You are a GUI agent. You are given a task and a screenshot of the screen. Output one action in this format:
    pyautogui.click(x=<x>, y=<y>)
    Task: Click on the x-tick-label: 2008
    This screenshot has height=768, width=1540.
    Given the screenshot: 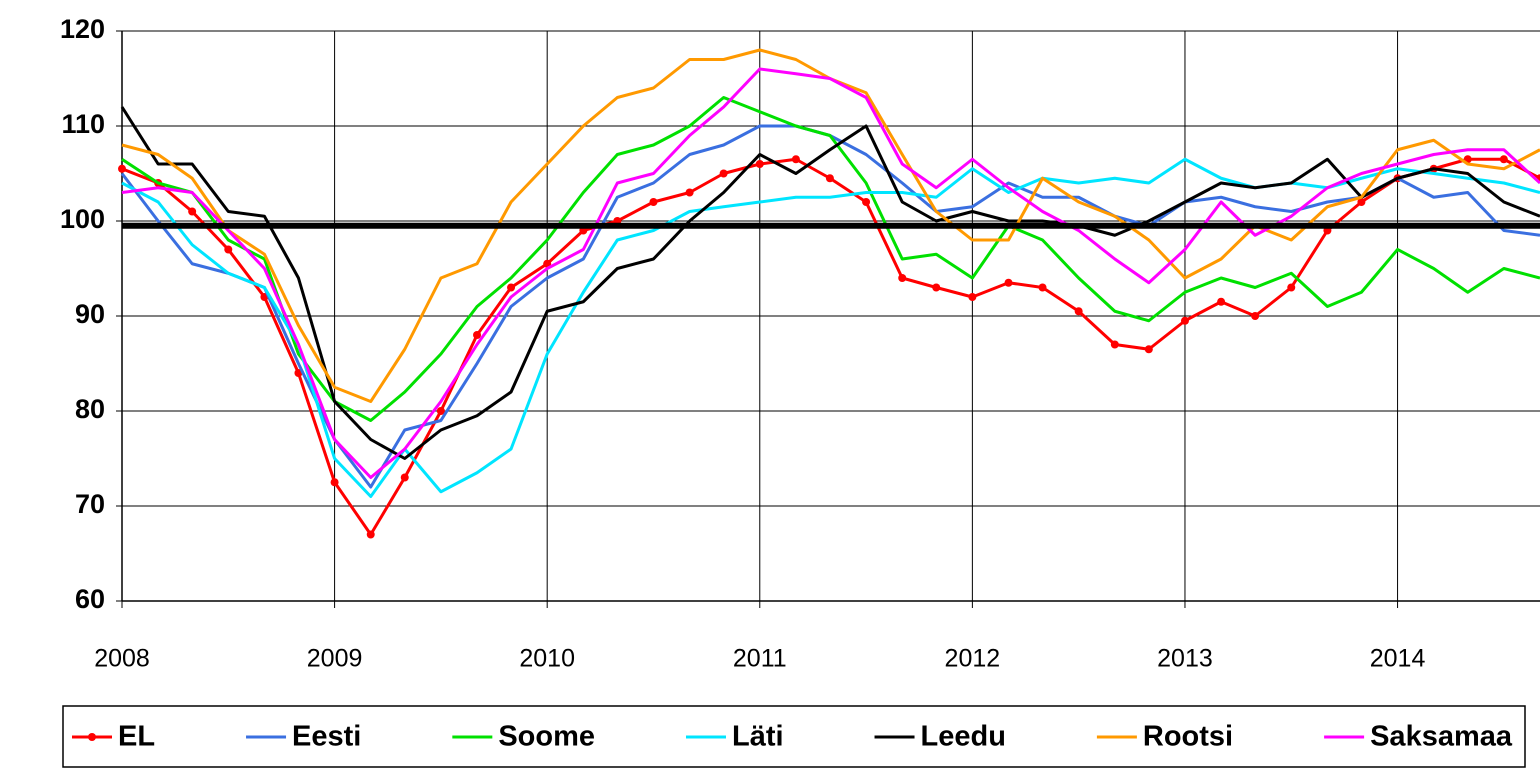 What is the action you would take?
    pyautogui.click(x=122, y=659)
    